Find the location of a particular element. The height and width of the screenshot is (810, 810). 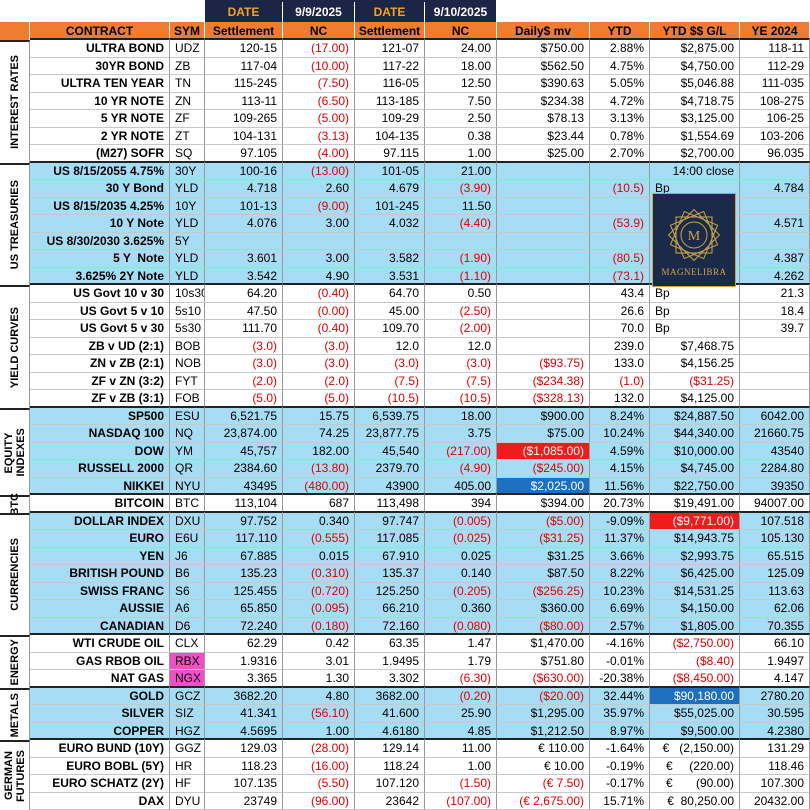

symbol: ZF is located at coordinates (187, 119).